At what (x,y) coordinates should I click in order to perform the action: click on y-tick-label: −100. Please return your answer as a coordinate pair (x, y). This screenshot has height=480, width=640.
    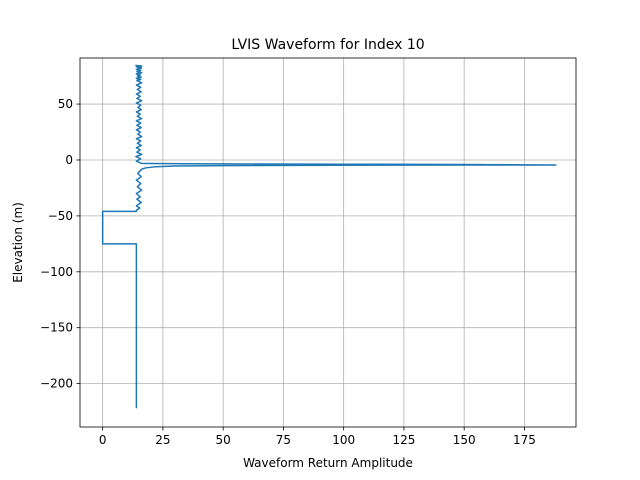
    Looking at the image, I should click on (56, 272).